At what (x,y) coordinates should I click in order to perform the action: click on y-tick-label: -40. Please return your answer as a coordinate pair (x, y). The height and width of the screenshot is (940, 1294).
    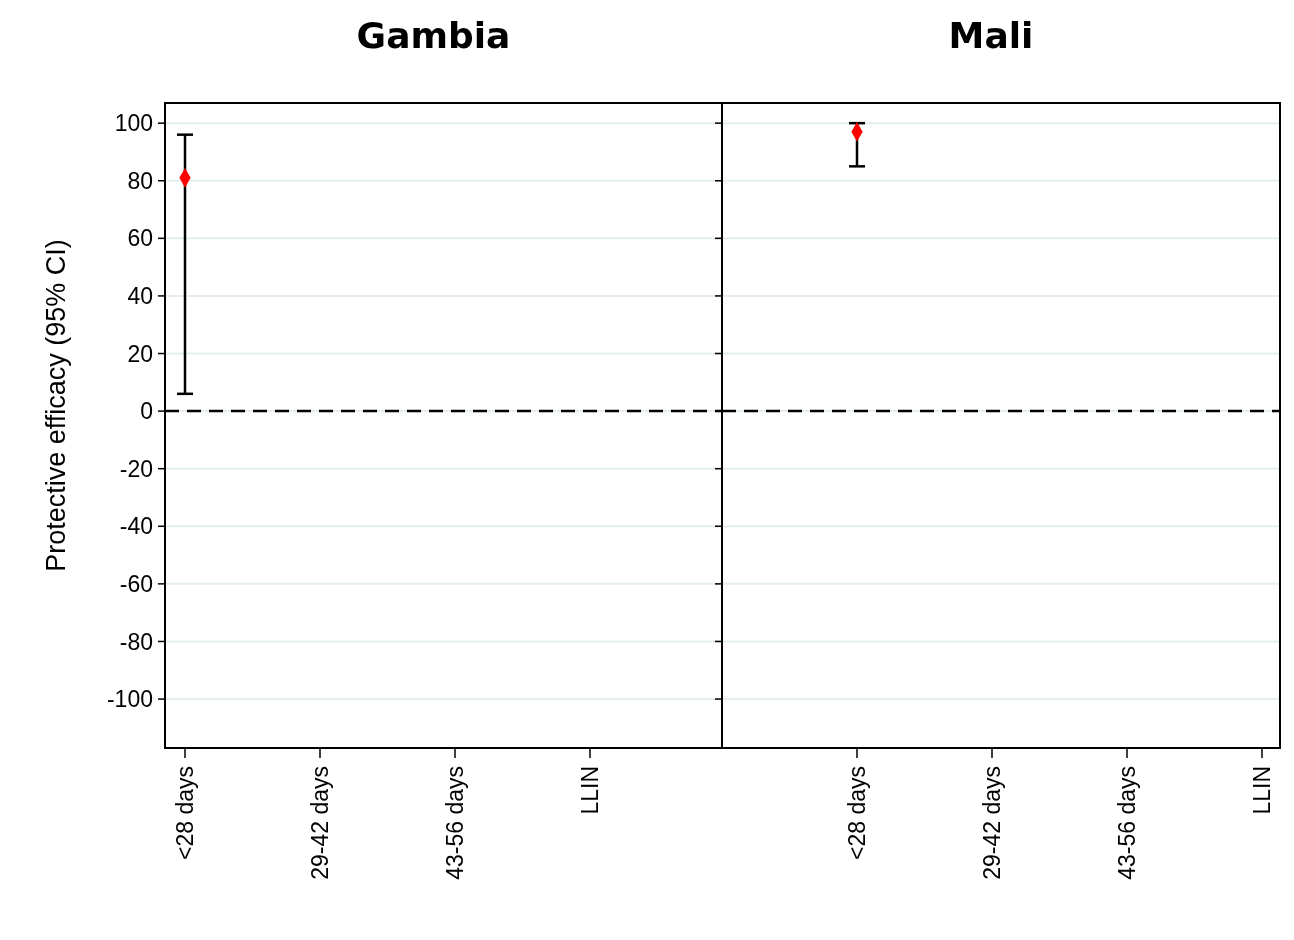
    Looking at the image, I should click on (136, 526).